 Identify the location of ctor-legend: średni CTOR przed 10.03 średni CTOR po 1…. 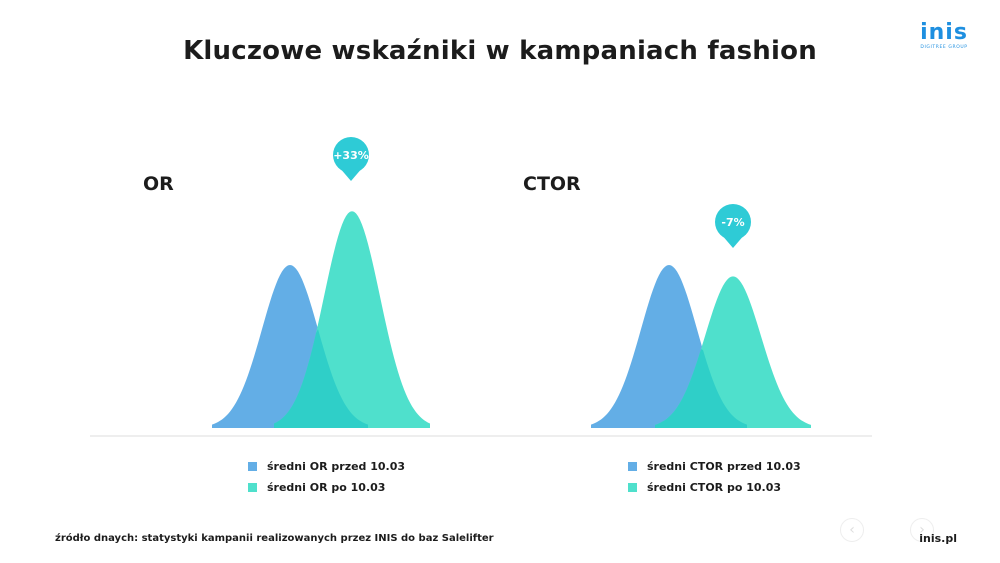
(714, 481).